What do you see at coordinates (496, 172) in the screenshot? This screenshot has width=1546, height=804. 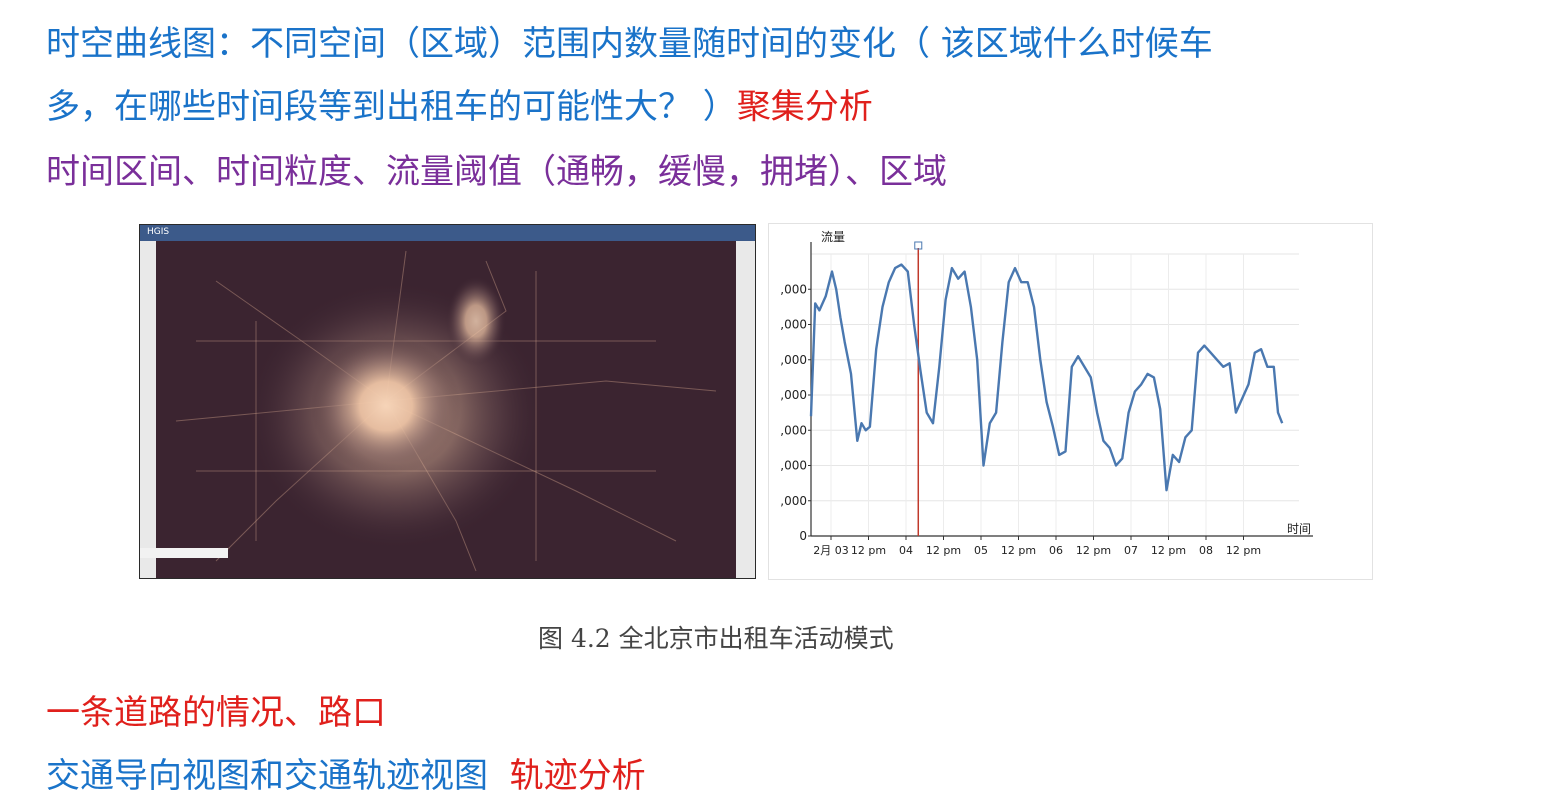 I see `heading-line-3: 时间区间、时间粒度、流量阈值（通畅，缓慢，拥堵）、区域` at bounding box center [496, 172].